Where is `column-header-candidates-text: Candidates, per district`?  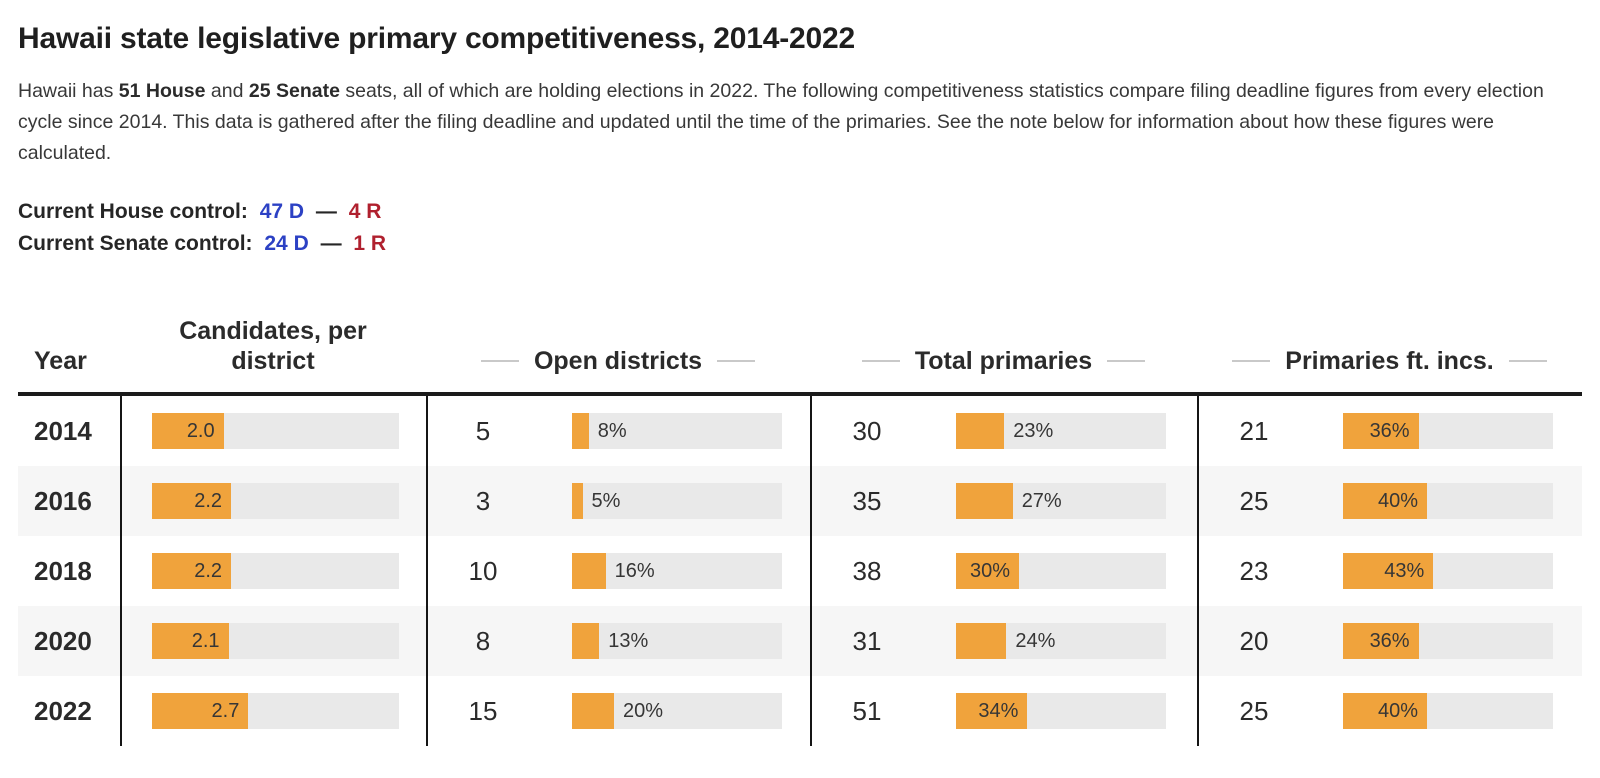
column-header-candidates-text: Candidates, per district is located at coordinates (273, 346).